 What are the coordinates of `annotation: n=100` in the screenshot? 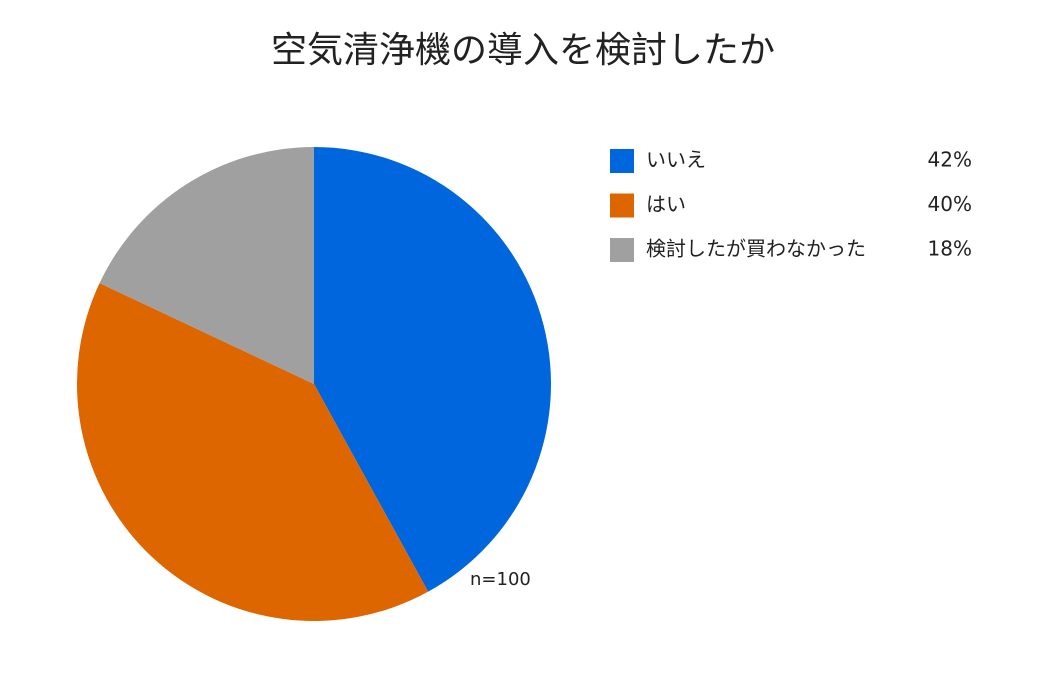 It's located at (500, 579).